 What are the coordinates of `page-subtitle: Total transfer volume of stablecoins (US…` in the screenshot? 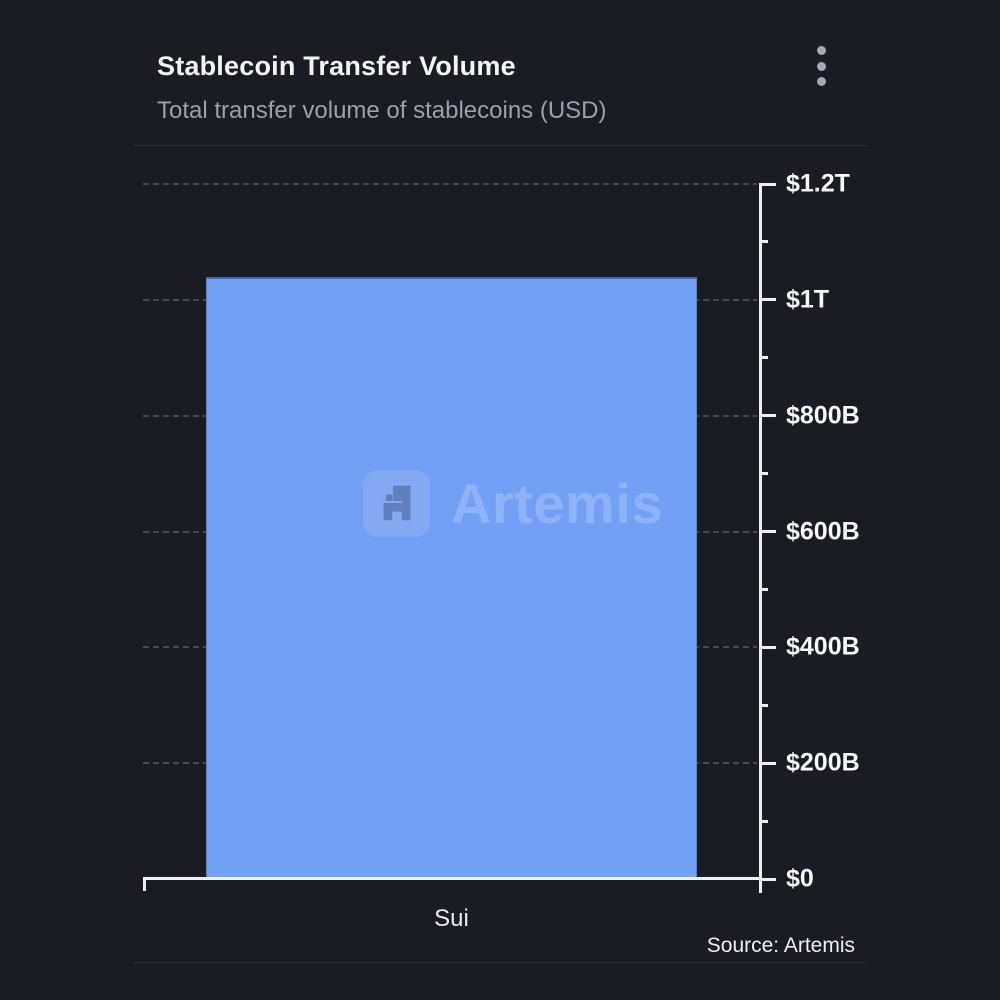 It's located at (382, 110).